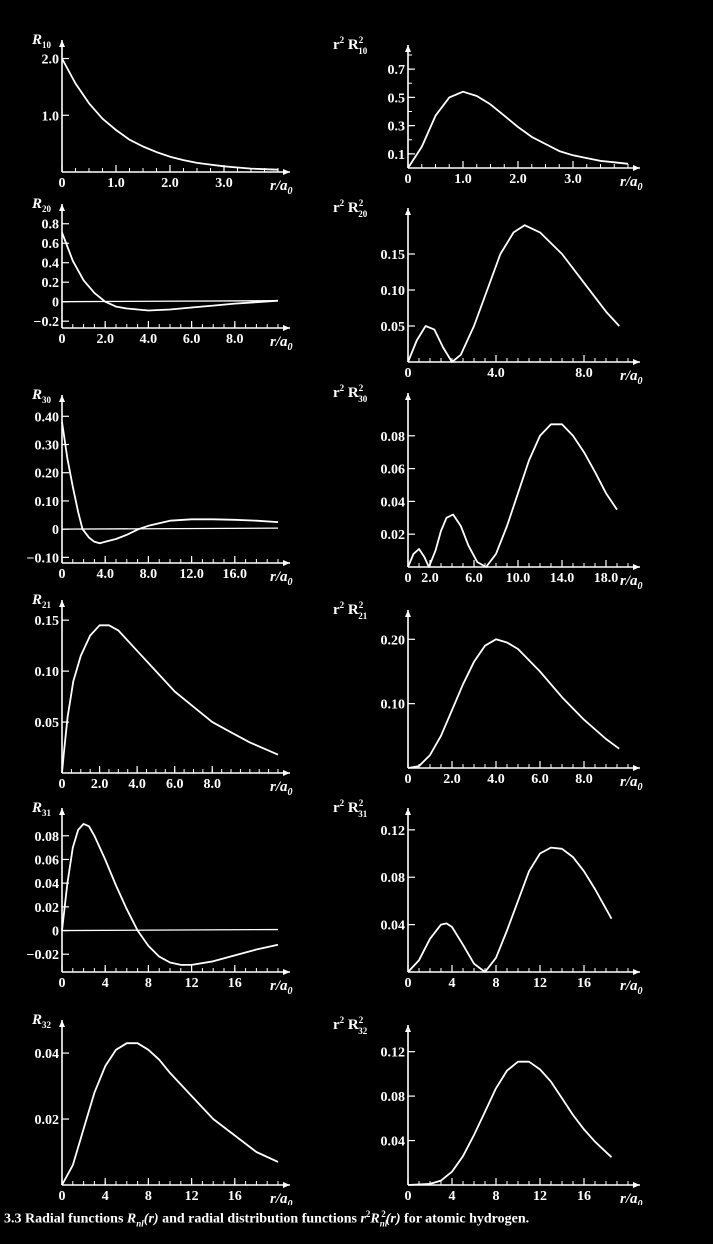 Image resolution: width=713 pixels, height=1244 pixels. I want to click on y-tick-label: 0.12, so click(393, 1053).